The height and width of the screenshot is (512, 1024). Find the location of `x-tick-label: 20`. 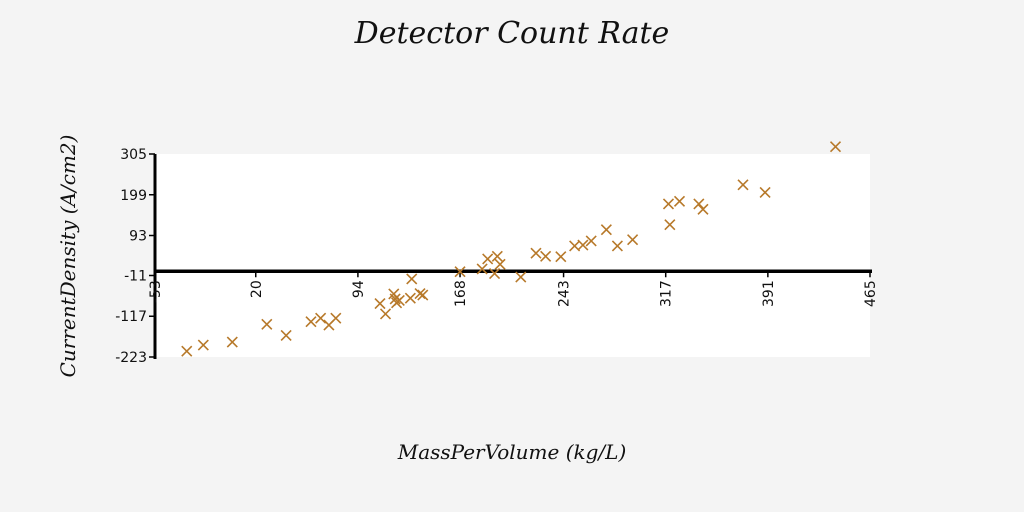

x-tick-label: 20 is located at coordinates (257, 289).